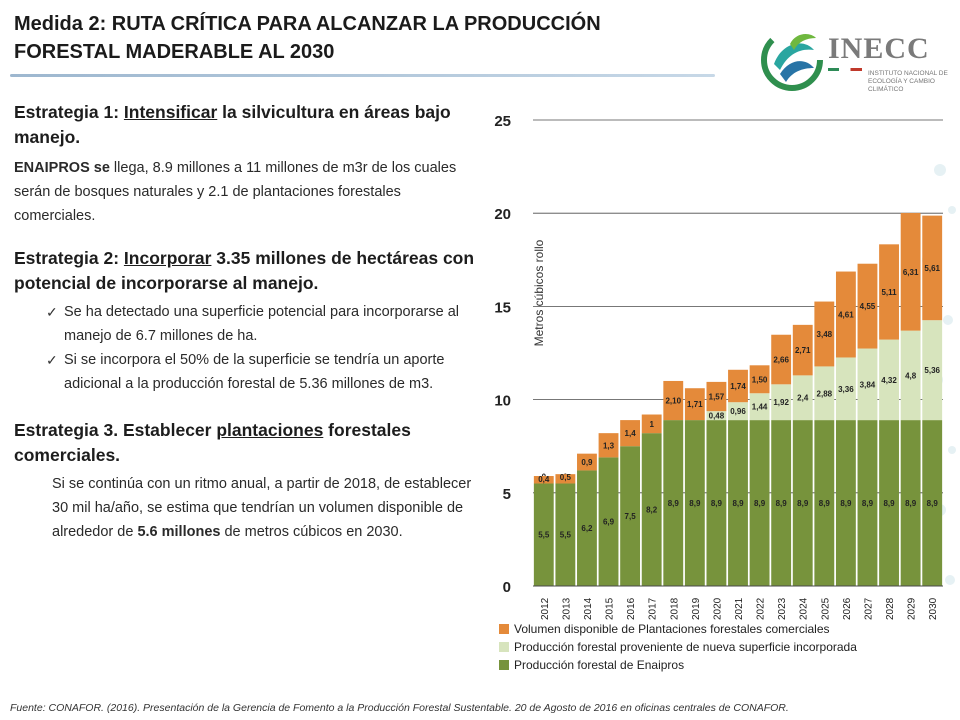 The image size is (960, 720). Describe the element at coordinates (879, 48) in the screenshot. I see `logo-name: INECC` at that location.